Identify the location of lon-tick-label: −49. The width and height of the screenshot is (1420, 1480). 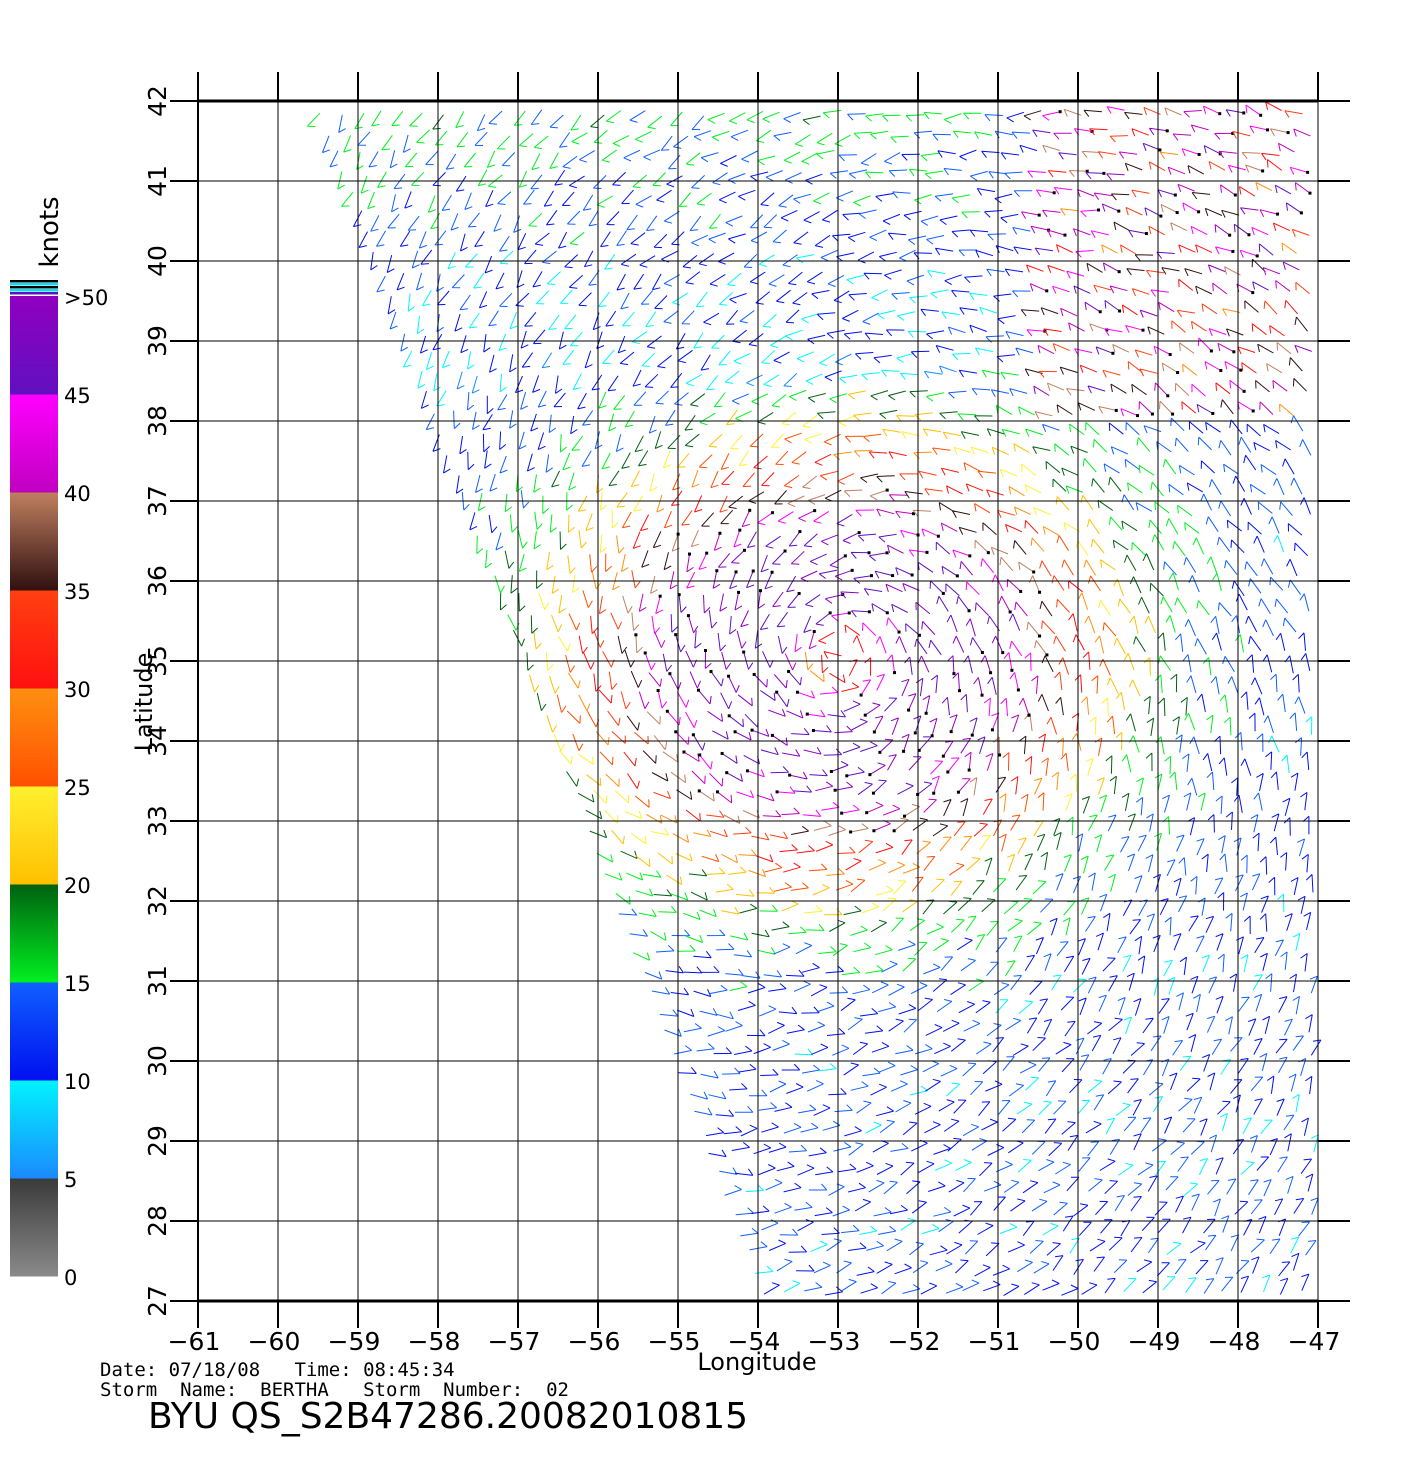
(1154, 1341).